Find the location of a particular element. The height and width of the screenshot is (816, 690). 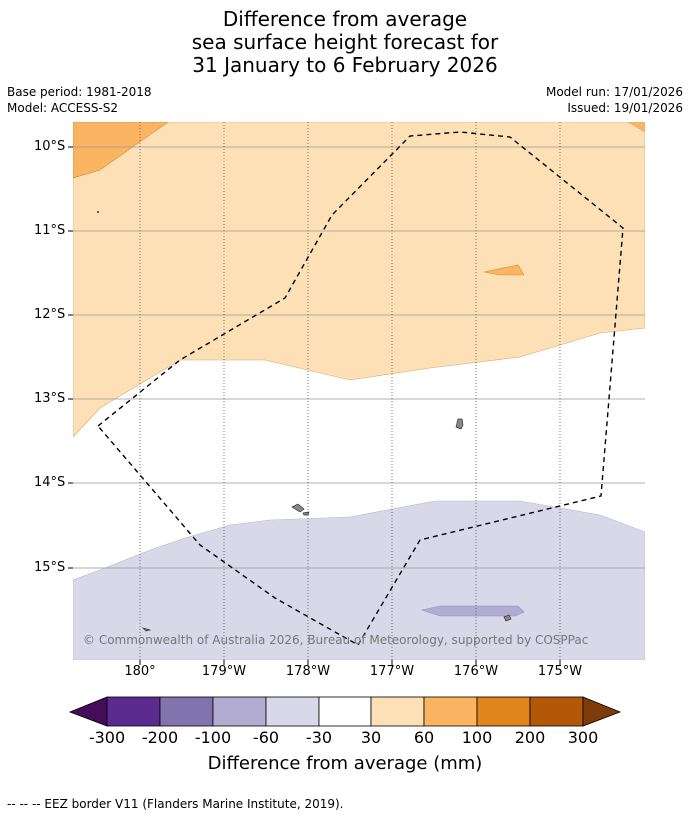

colorbar-tick-100: 100 is located at coordinates (477, 737).